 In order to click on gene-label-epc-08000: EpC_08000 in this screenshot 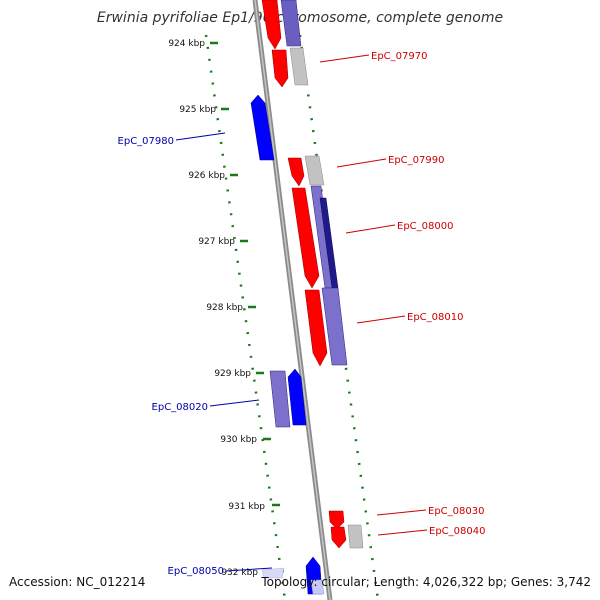, I will do `click(425, 226)`.